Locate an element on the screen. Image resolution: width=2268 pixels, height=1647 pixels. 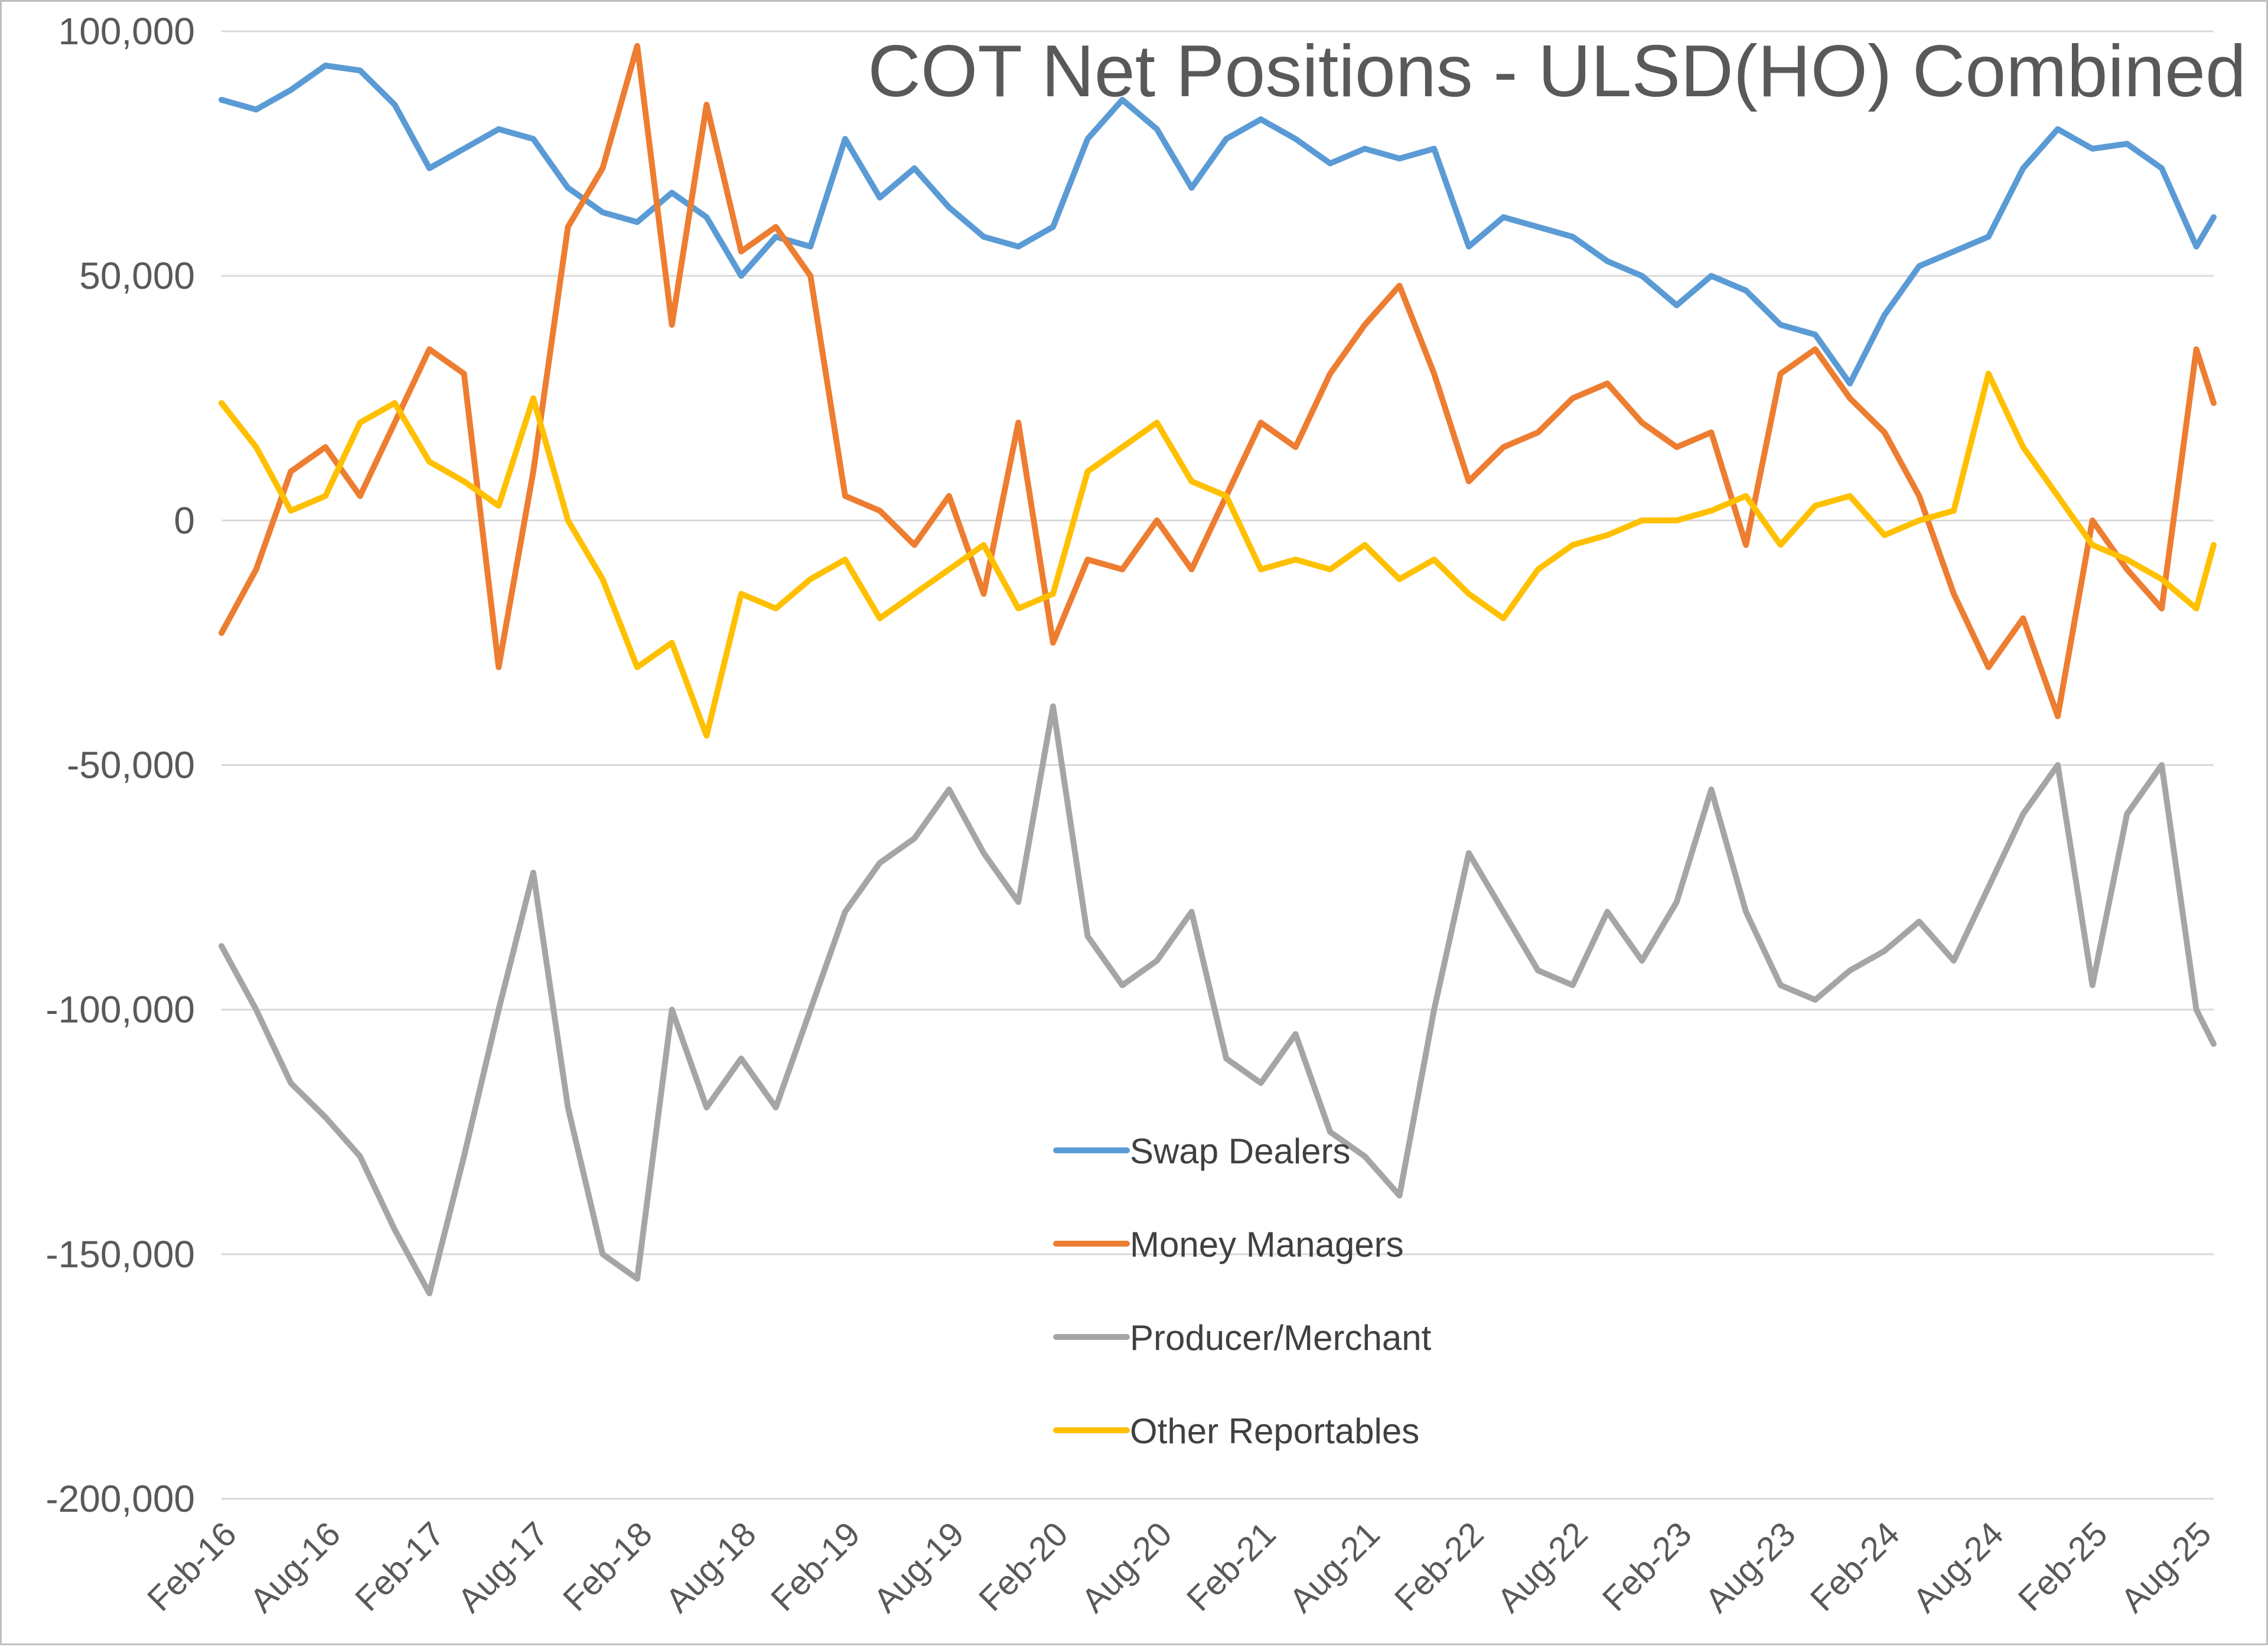
x-tick-label: Feb-20 is located at coordinates (1024, 1567).